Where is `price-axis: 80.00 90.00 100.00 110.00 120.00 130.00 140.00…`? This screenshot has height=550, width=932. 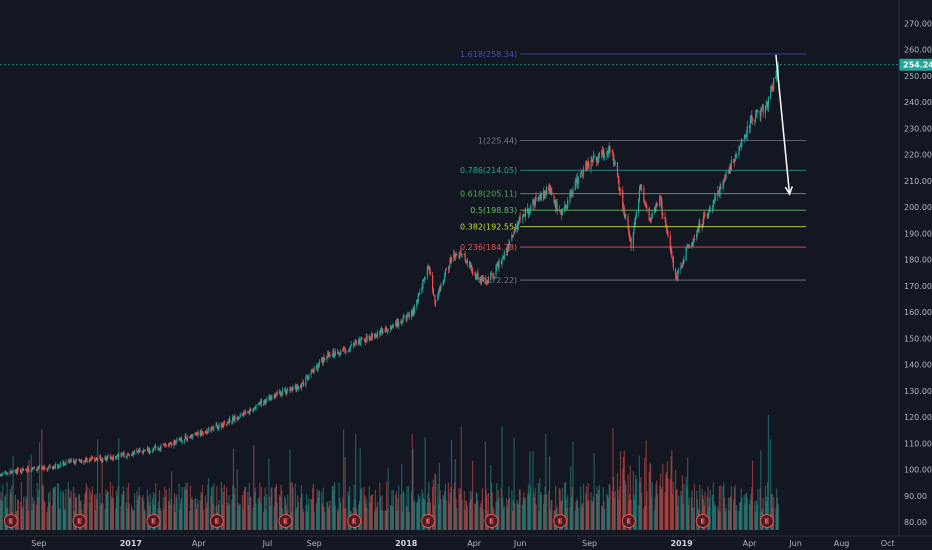 price-axis: 80.00 90.00 100.00 110.00 120.00 130.00 140.00… is located at coordinates (918, 273).